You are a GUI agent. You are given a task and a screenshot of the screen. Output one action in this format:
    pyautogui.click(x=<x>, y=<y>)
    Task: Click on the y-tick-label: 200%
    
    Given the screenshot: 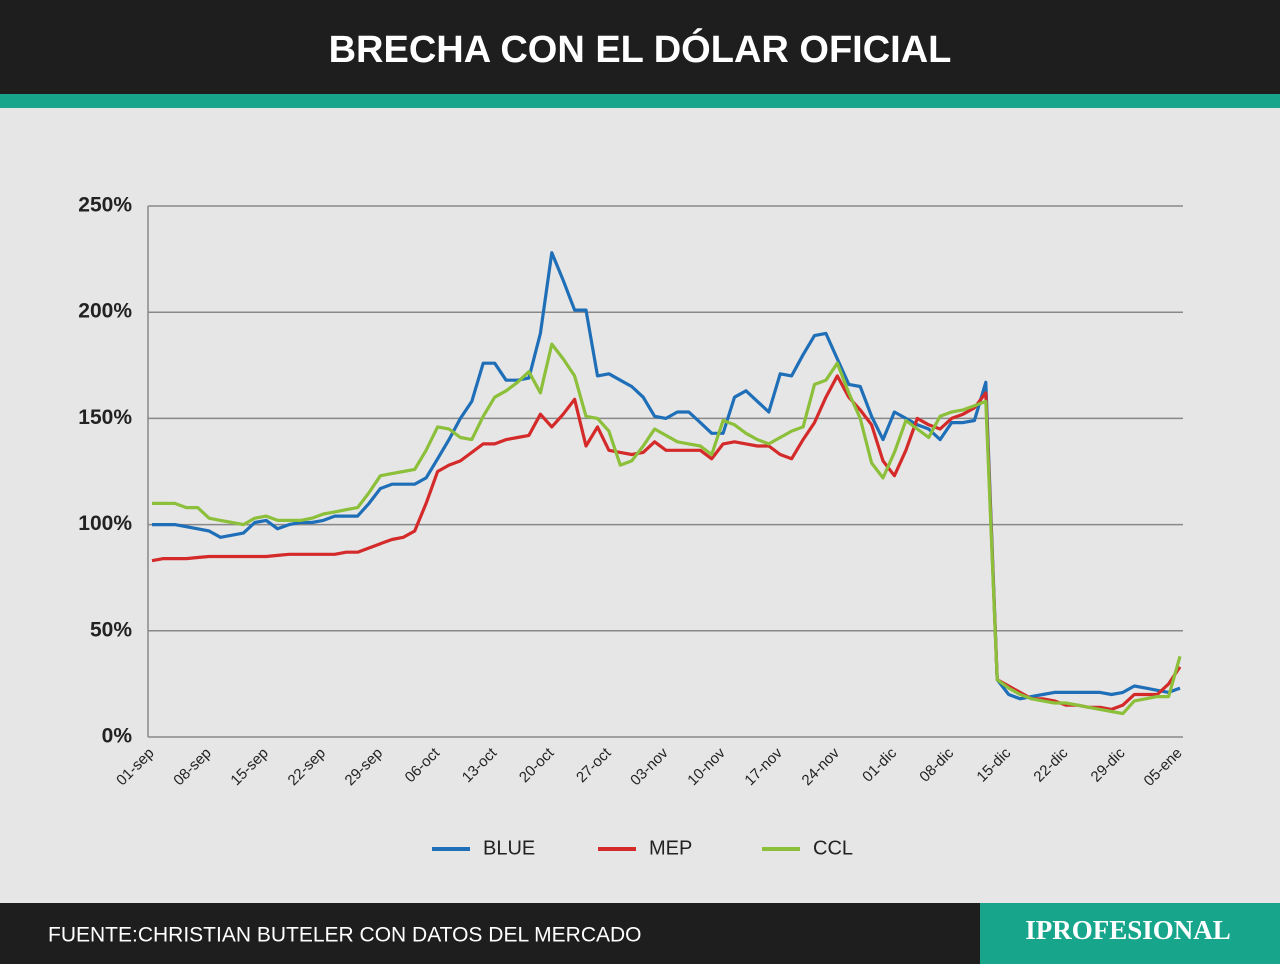 What is the action you would take?
    pyautogui.click(x=105, y=311)
    